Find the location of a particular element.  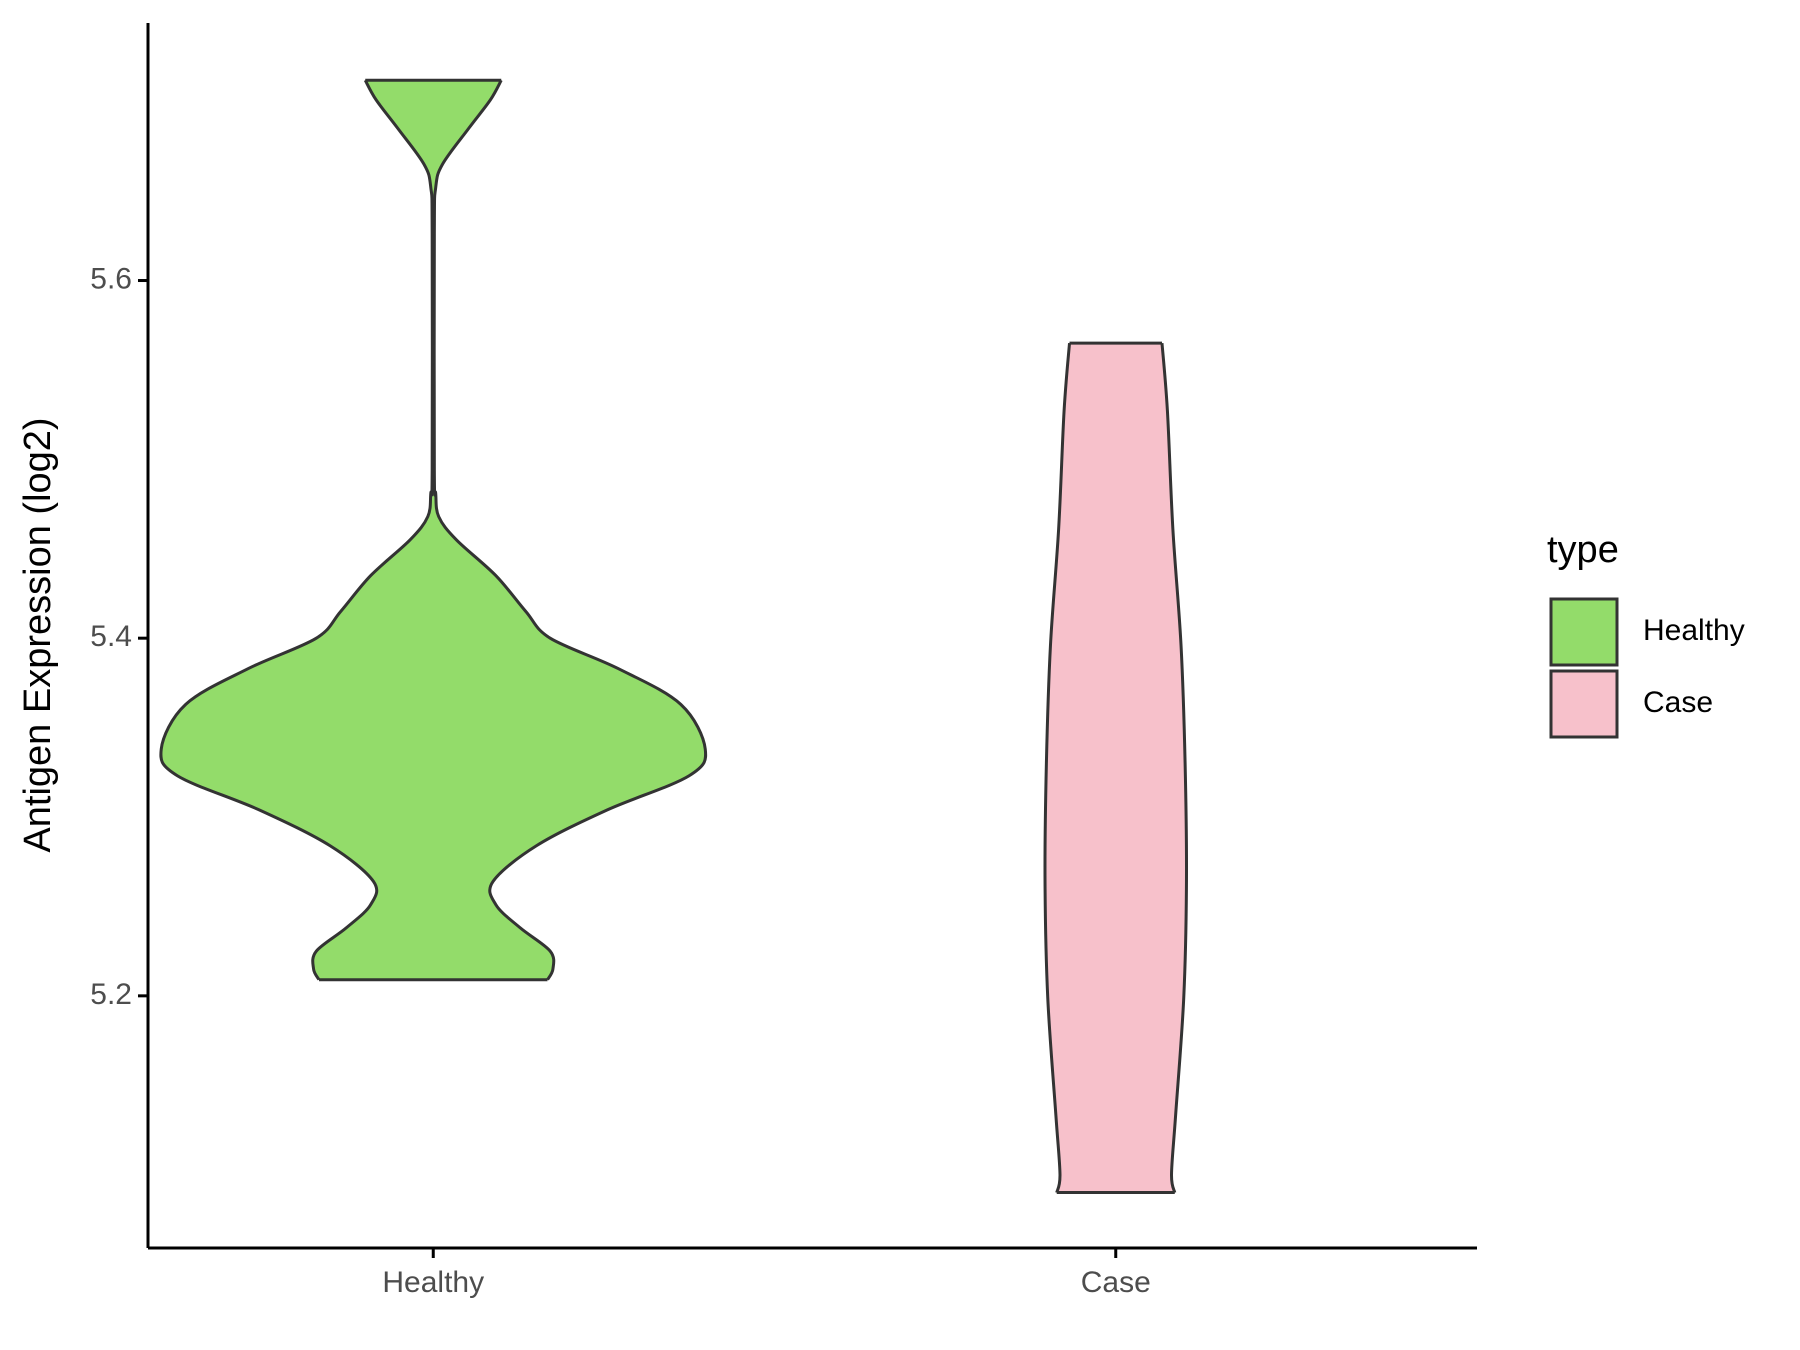

y-tick-label: 5.4 is located at coordinates (111, 636).